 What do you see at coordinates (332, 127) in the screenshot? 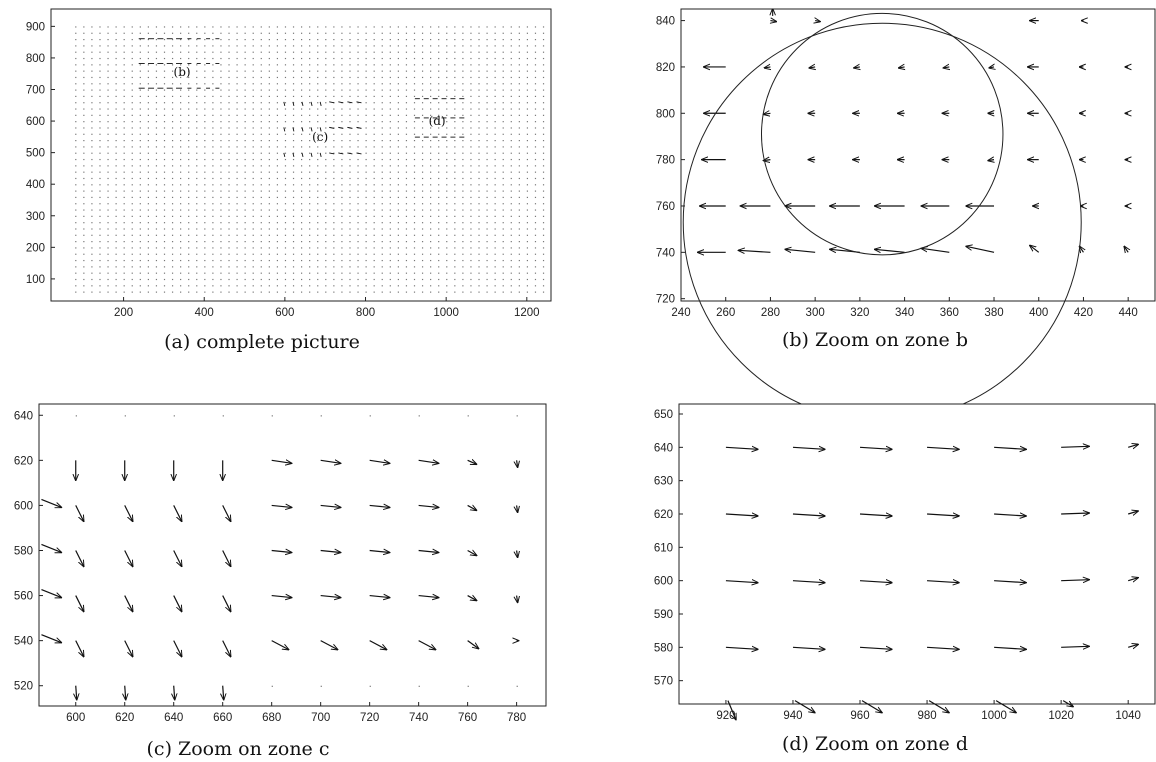
I see `zone-arrow` at bounding box center [332, 127].